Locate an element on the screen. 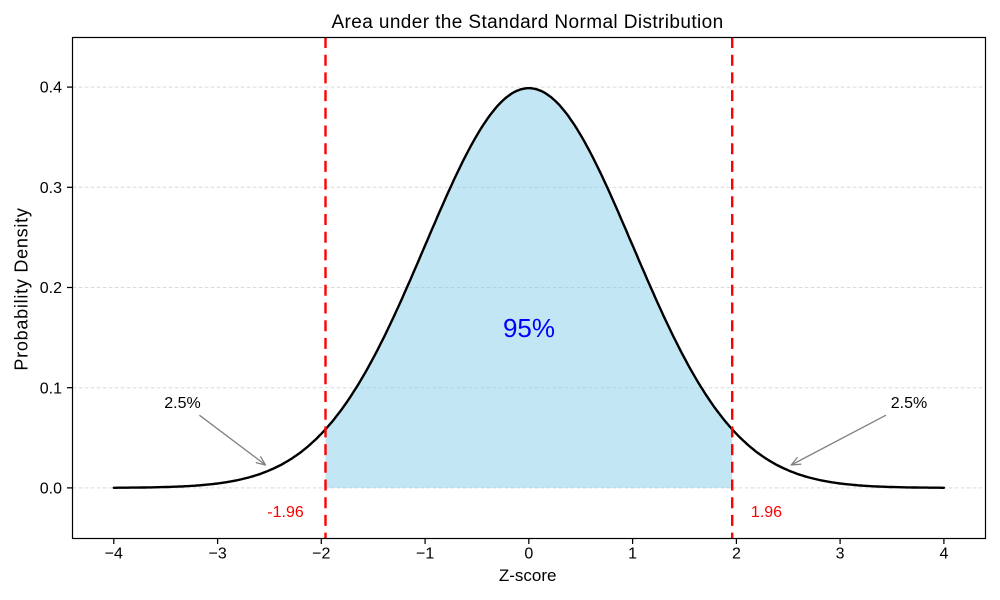  svg-text: 0.4 is located at coordinates (51, 88).